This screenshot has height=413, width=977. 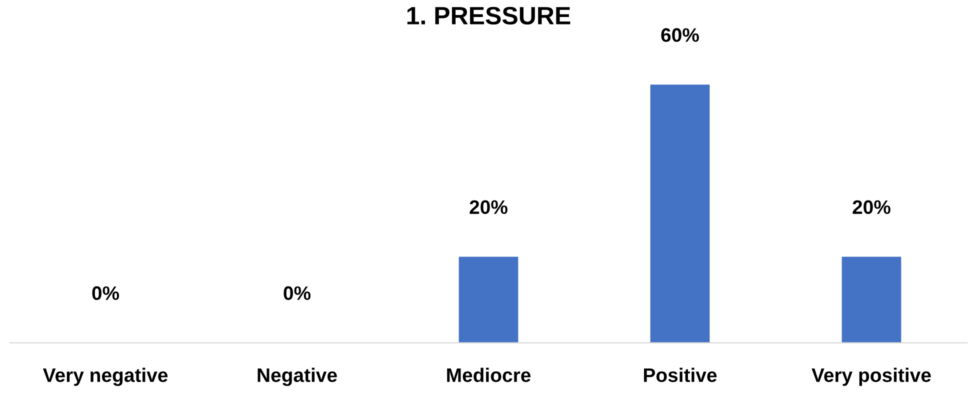 I want to click on x-tick-label: Positive, so click(x=680, y=375).